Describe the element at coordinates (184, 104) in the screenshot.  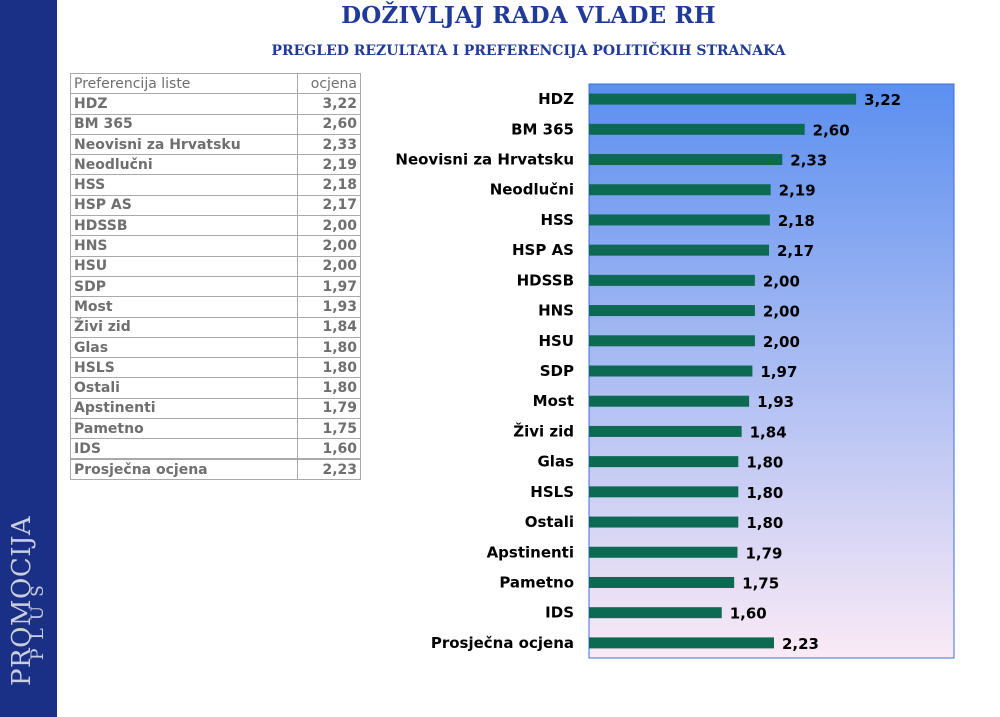
I see `table-cell-list: HDZ` at that location.